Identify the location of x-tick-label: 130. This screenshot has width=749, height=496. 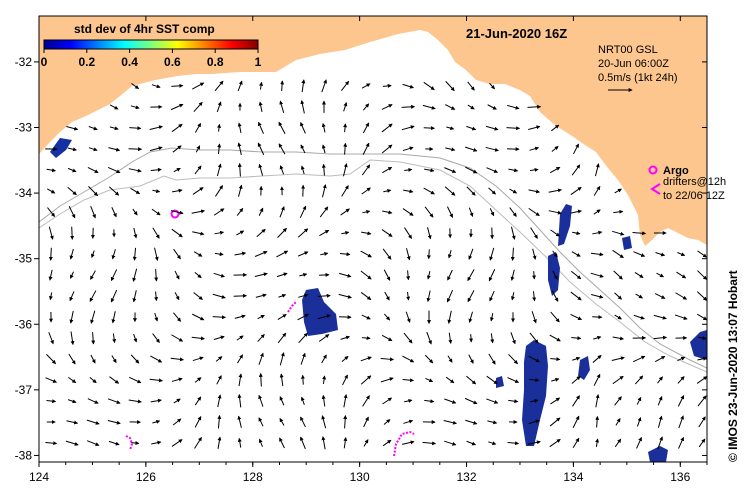
(360, 477).